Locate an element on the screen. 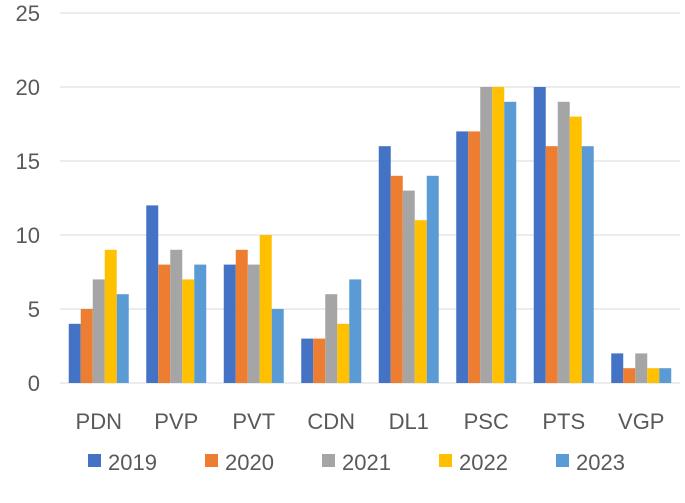  y-tick-label: 10 is located at coordinates (28, 235).